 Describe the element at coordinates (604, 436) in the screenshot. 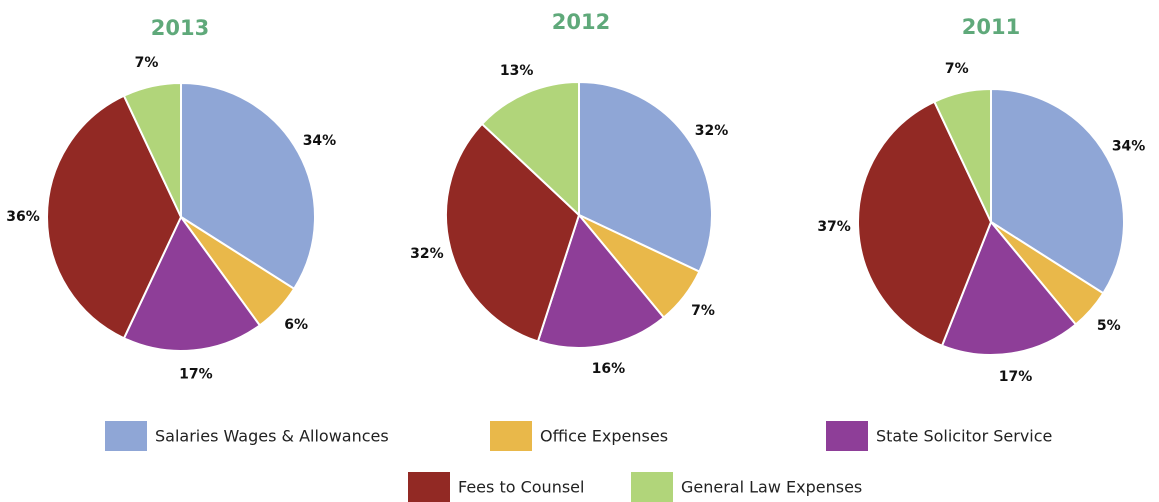

I see `legend-label: Office Expenses` at that location.